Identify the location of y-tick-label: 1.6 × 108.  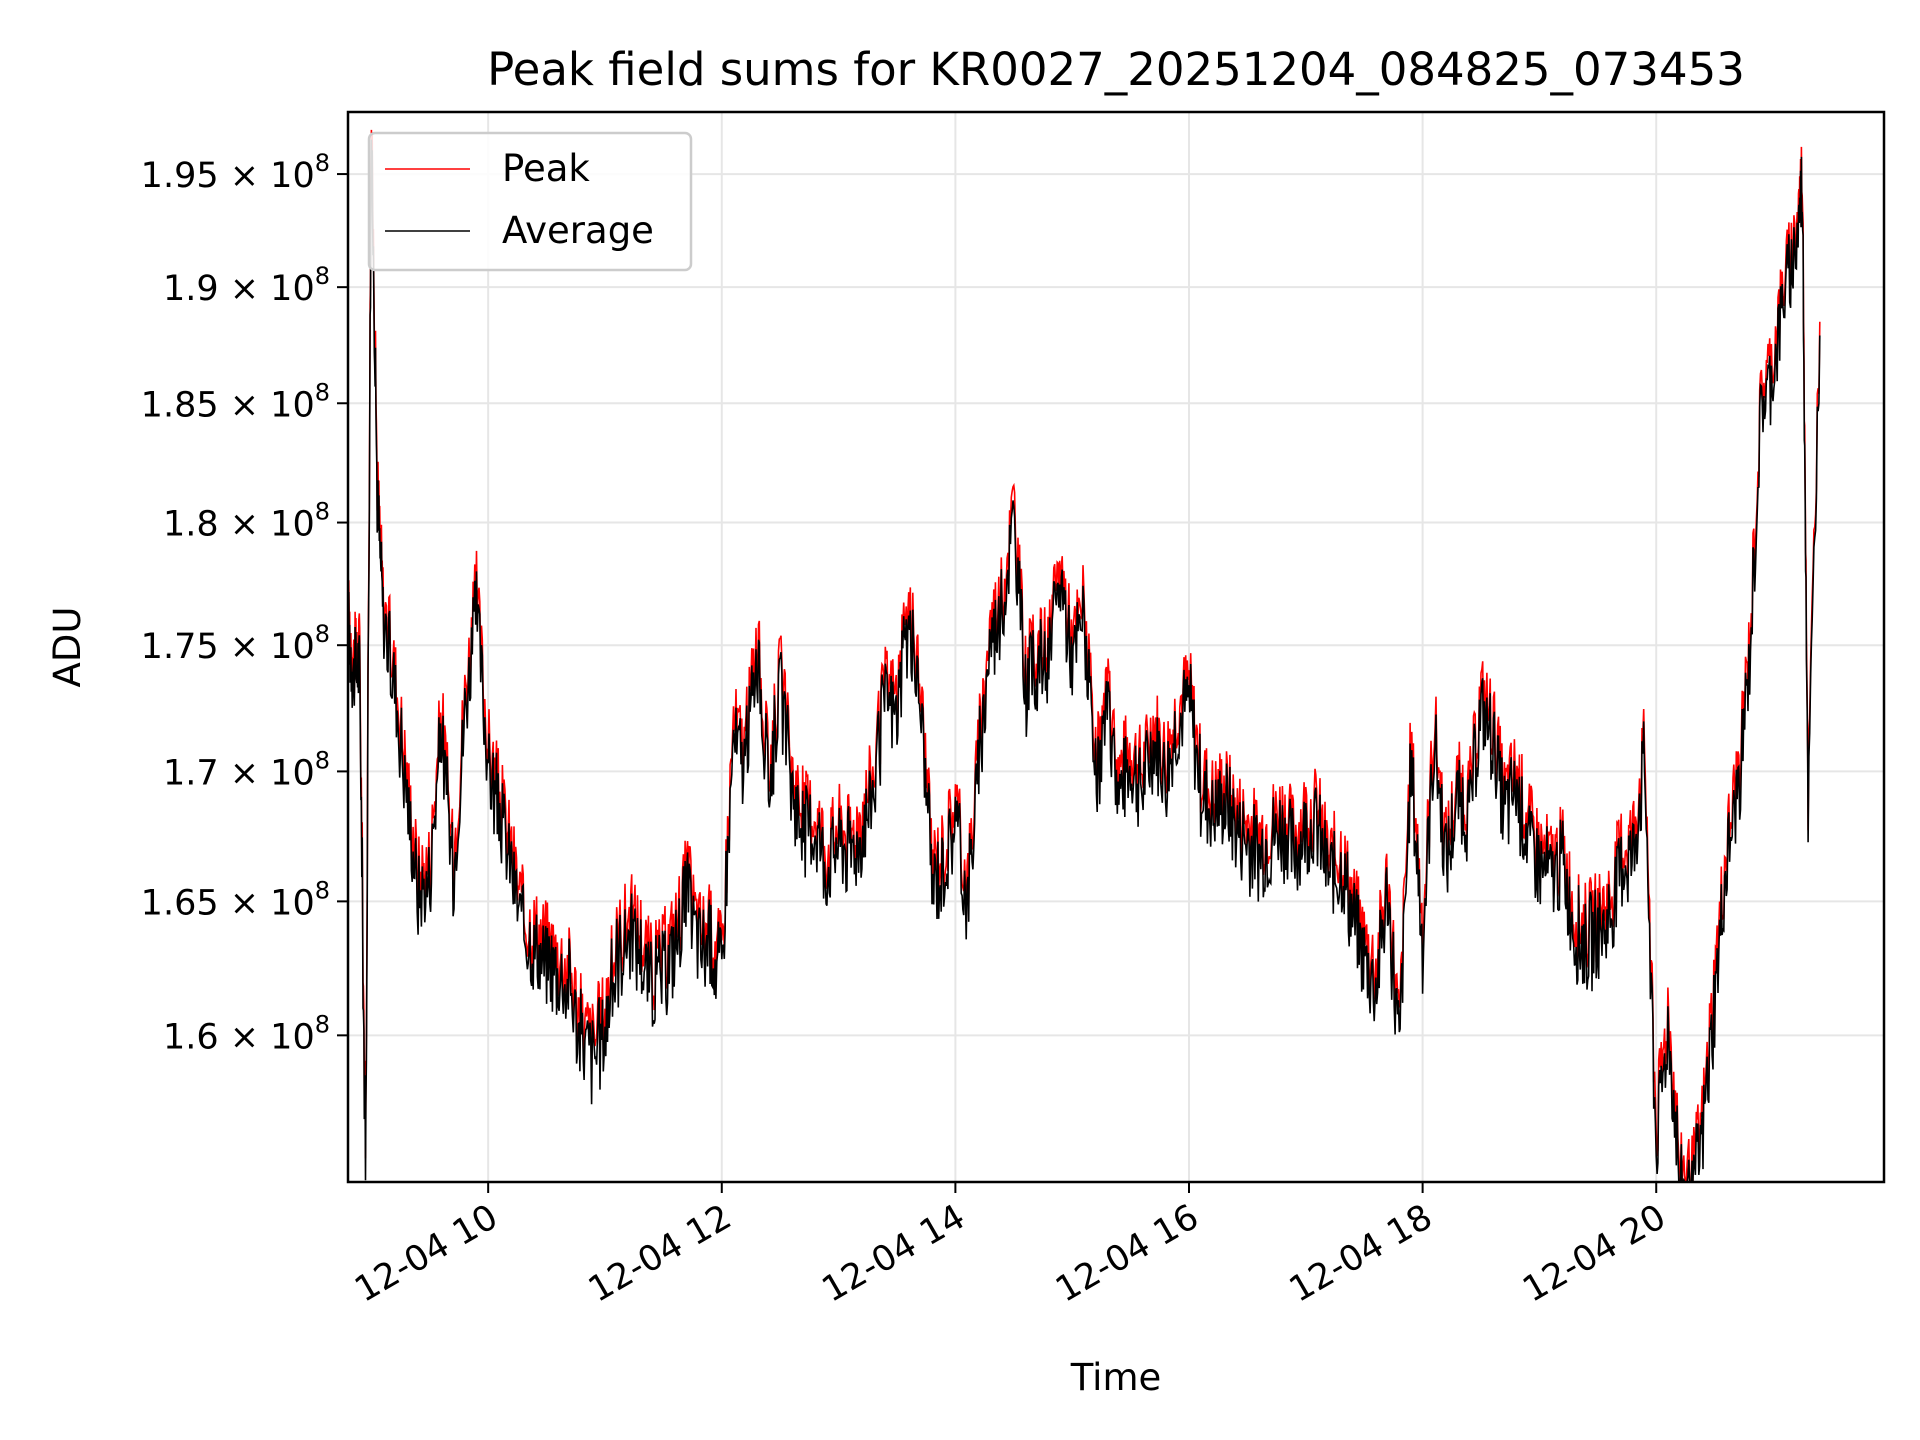
(246, 1033).